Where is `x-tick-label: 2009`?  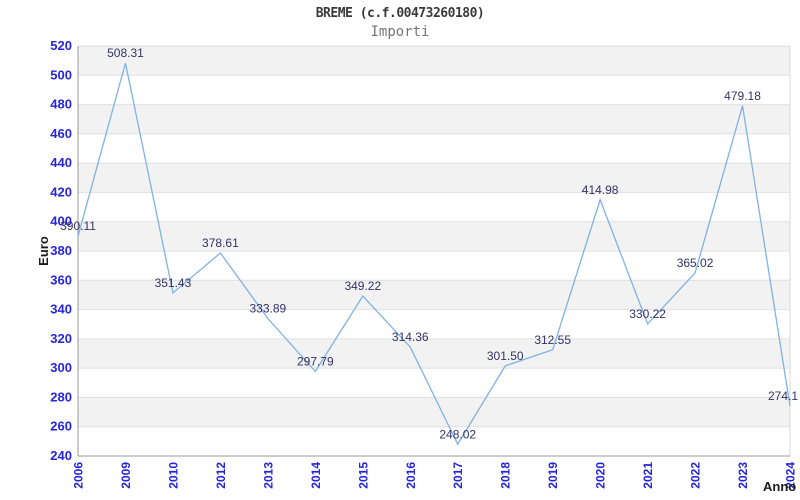 x-tick-label: 2009 is located at coordinates (126, 475).